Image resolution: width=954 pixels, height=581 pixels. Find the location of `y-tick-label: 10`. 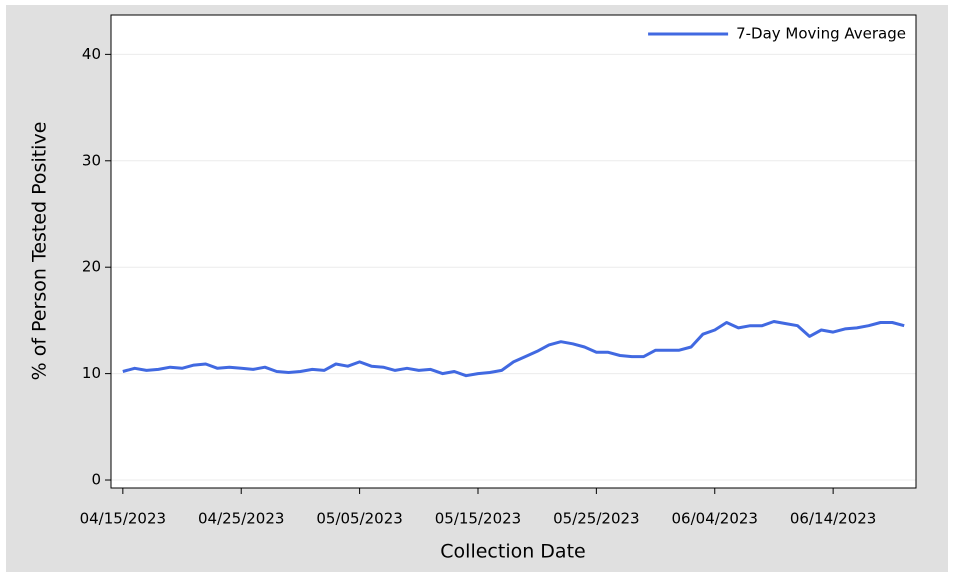

y-tick-label: 10 is located at coordinates (91, 373).